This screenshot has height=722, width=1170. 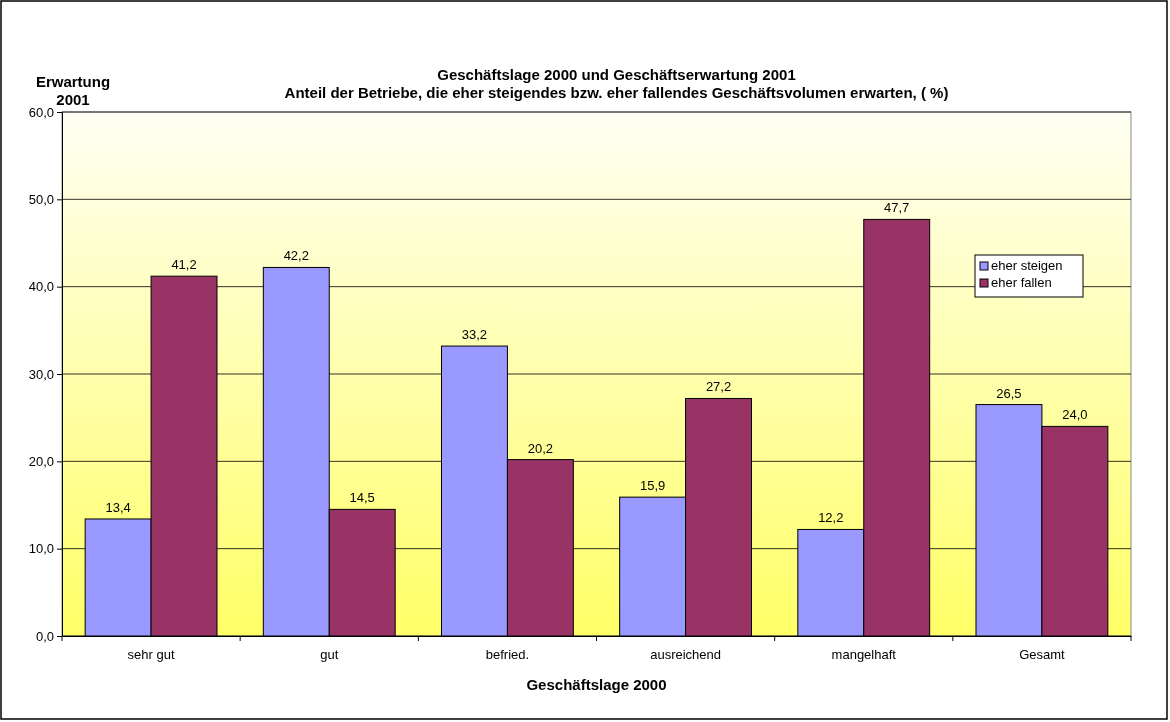 What do you see at coordinates (184, 265) in the screenshot?
I see `data-label: 41,2` at bounding box center [184, 265].